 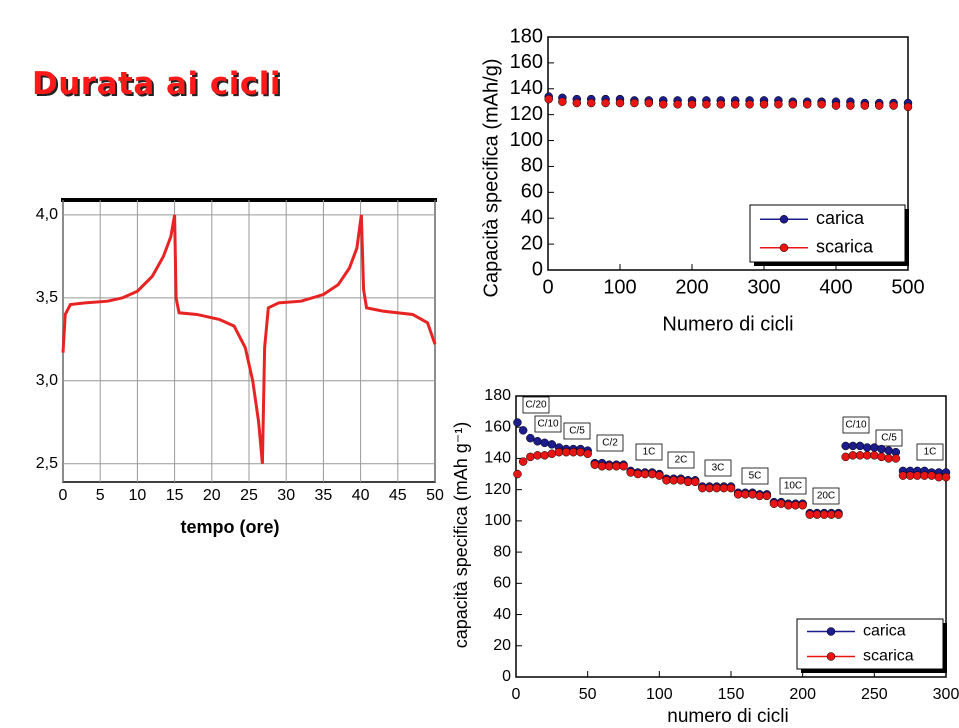 I want to click on y-tick-label: 3,5, so click(x=47, y=297).